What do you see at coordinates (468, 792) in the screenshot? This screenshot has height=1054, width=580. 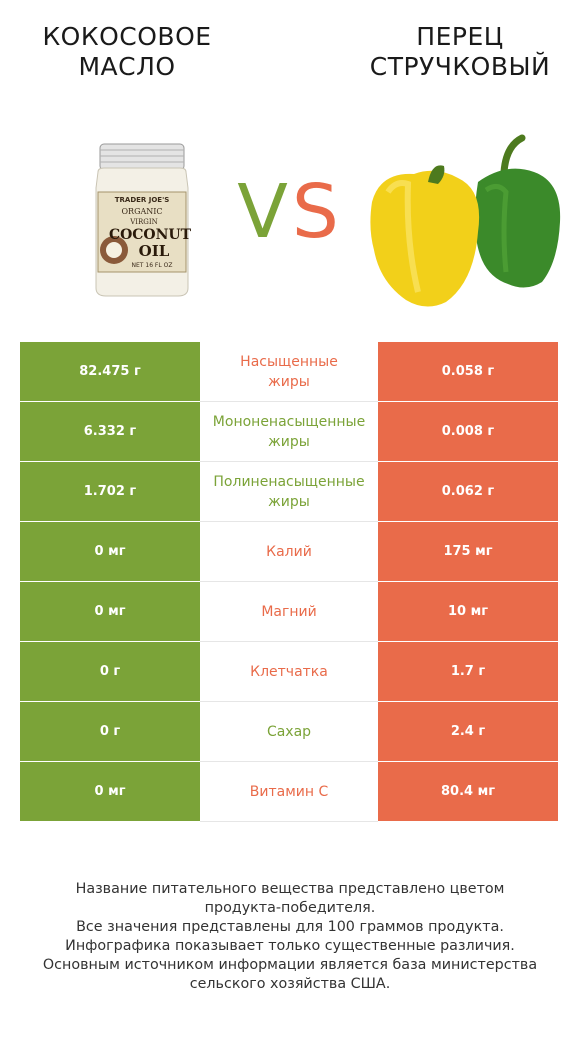 I see `right-value: 80.4 мг` at bounding box center [468, 792].